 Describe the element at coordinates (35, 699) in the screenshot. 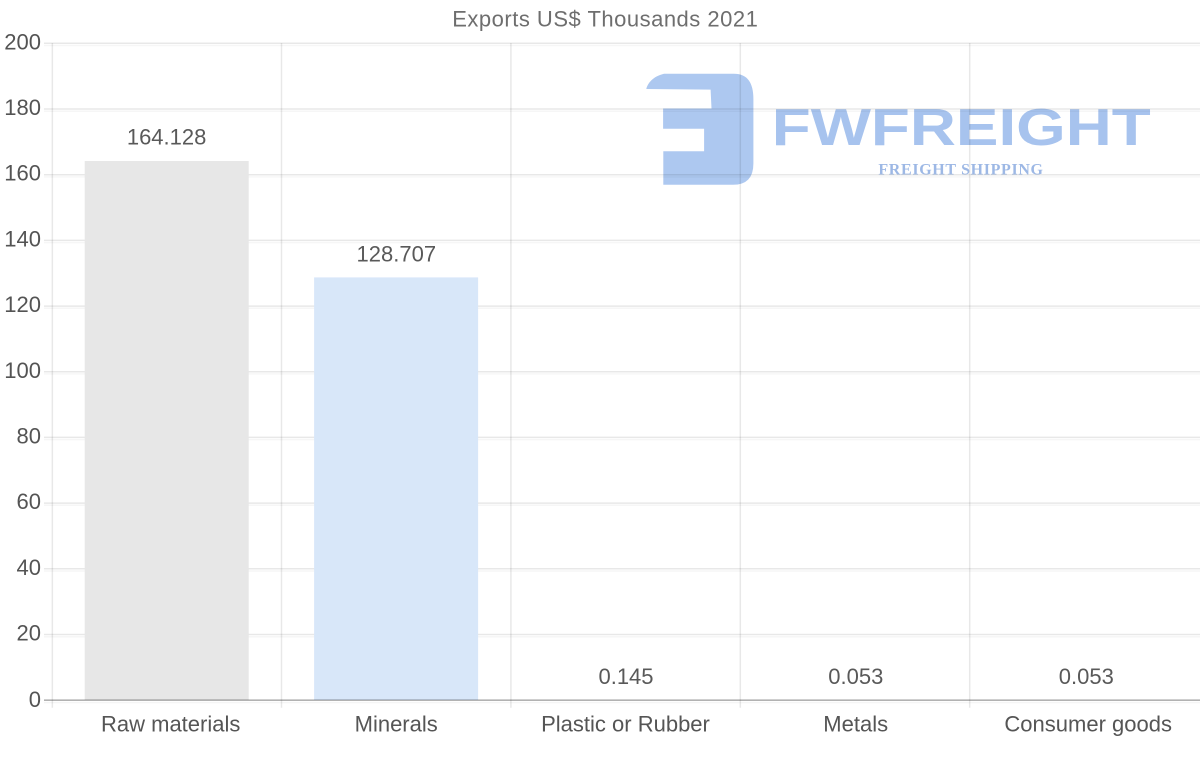

I see `svg-text: 0` at that location.